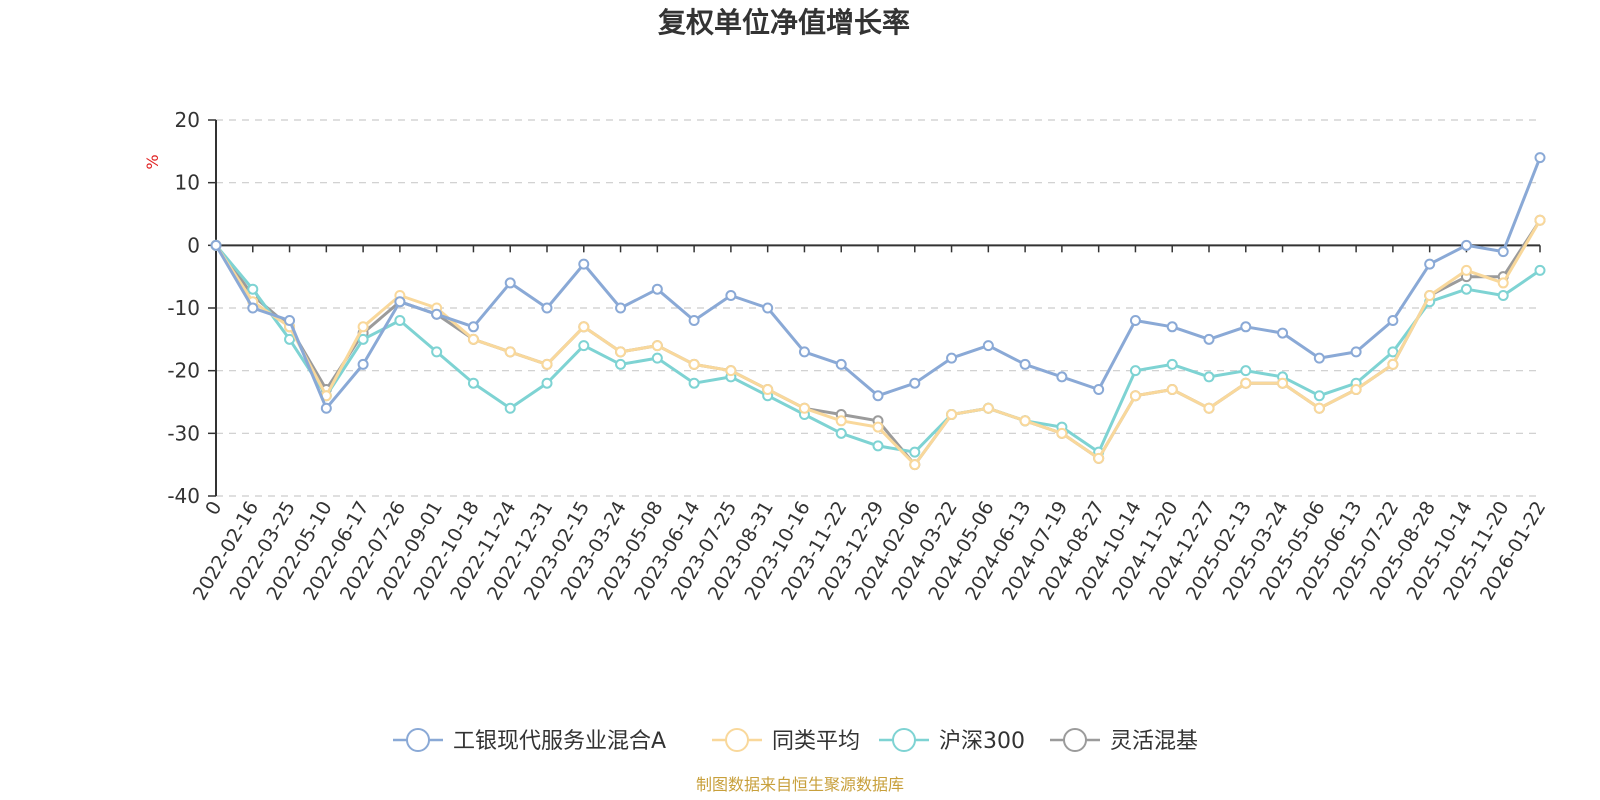 The height and width of the screenshot is (800, 1600). Describe the element at coordinates (152, 161) in the screenshot. I see `y-axis-unit: %` at that location.